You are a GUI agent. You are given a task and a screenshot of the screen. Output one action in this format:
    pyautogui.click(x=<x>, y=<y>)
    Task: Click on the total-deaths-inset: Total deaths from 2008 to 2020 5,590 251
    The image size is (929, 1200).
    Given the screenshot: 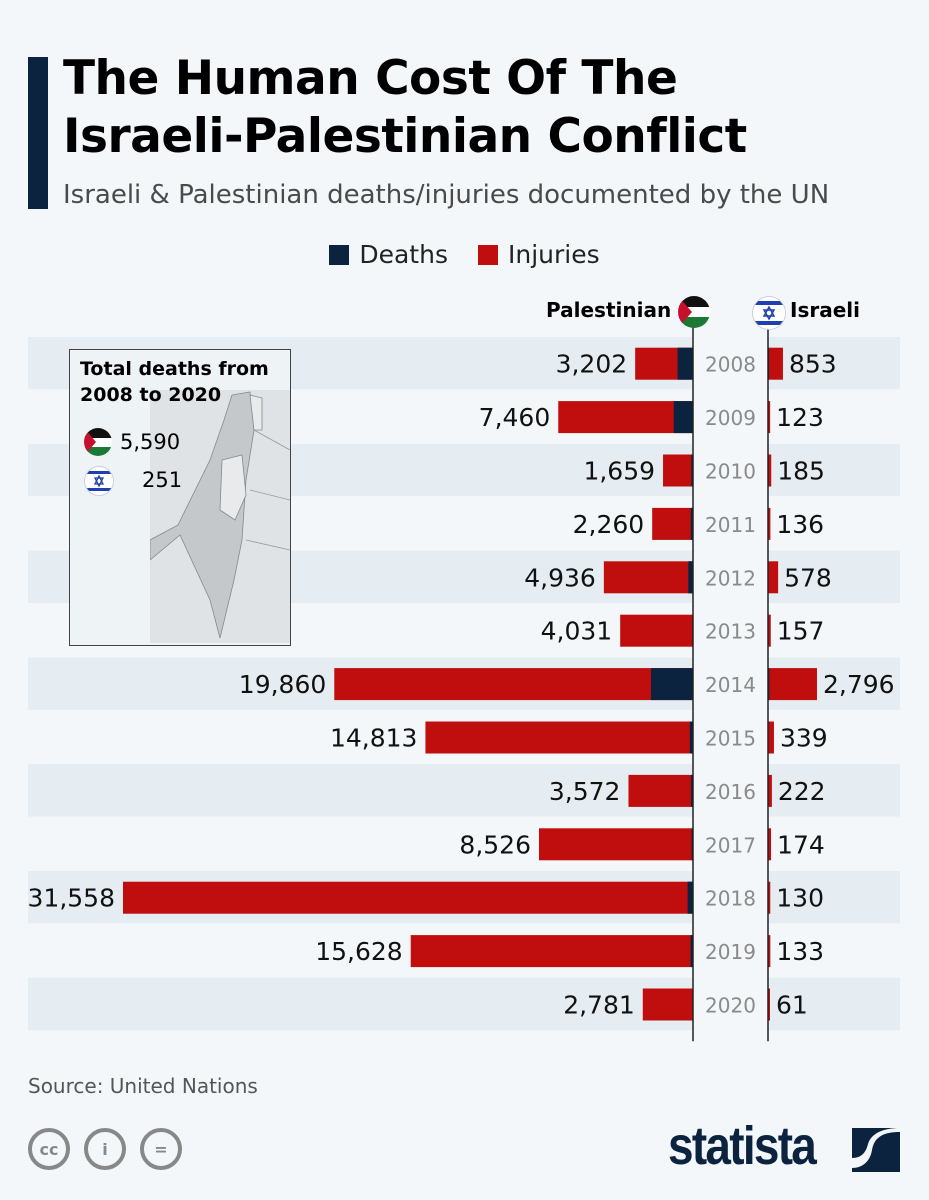 What is the action you would take?
    pyautogui.click(x=180, y=497)
    